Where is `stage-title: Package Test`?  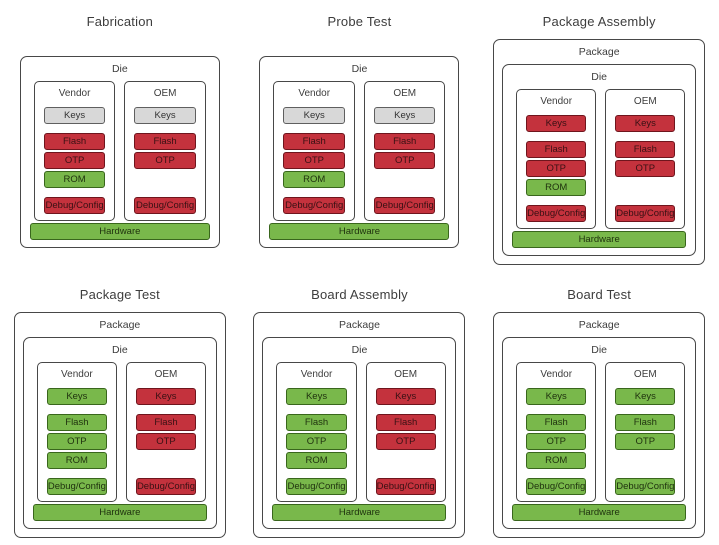
stage-title: Package Test is located at coordinates (119, 294).